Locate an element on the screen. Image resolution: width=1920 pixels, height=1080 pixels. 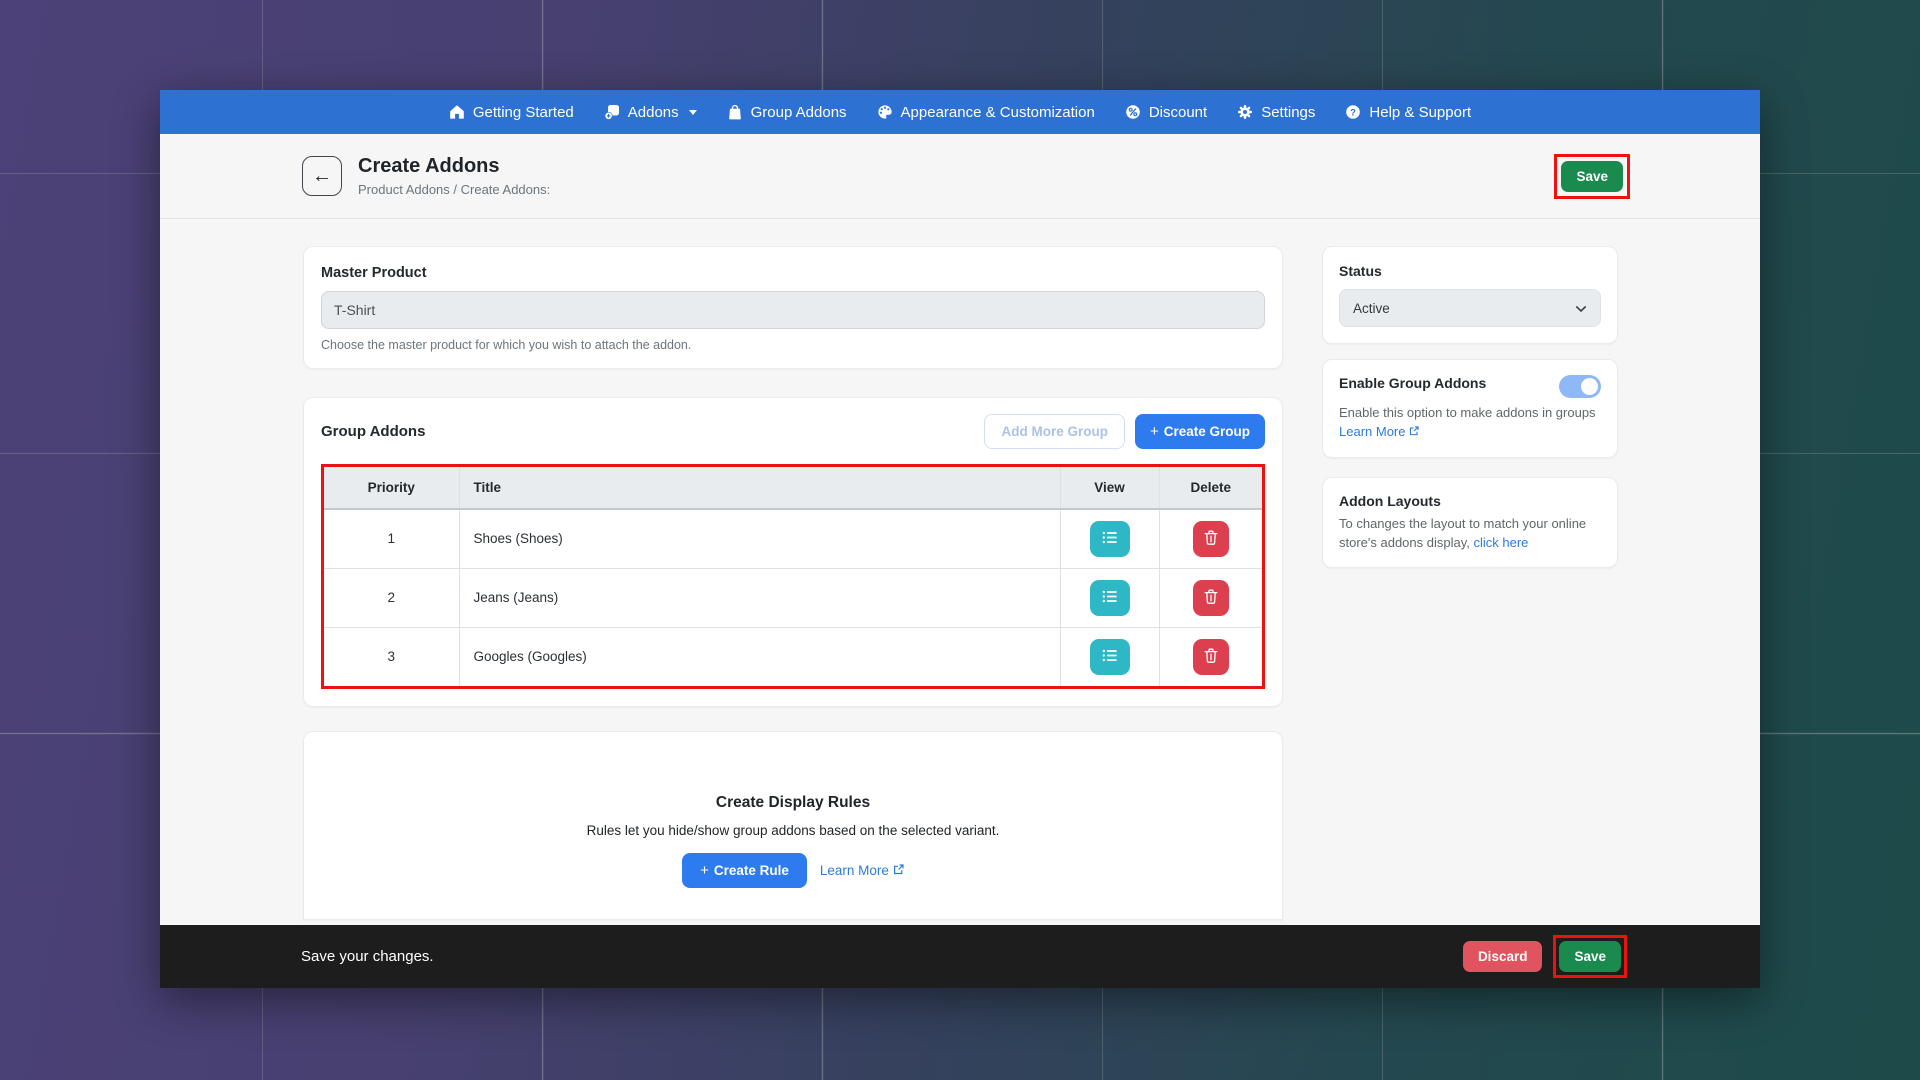
click-here-link: click here is located at coordinates (1501, 542).